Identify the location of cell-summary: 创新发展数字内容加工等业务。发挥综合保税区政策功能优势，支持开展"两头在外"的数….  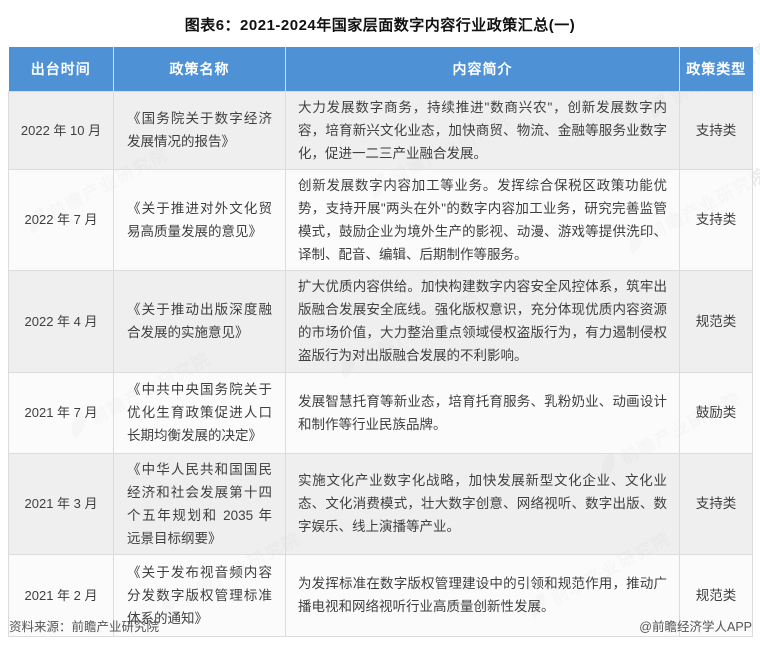
(482, 219).